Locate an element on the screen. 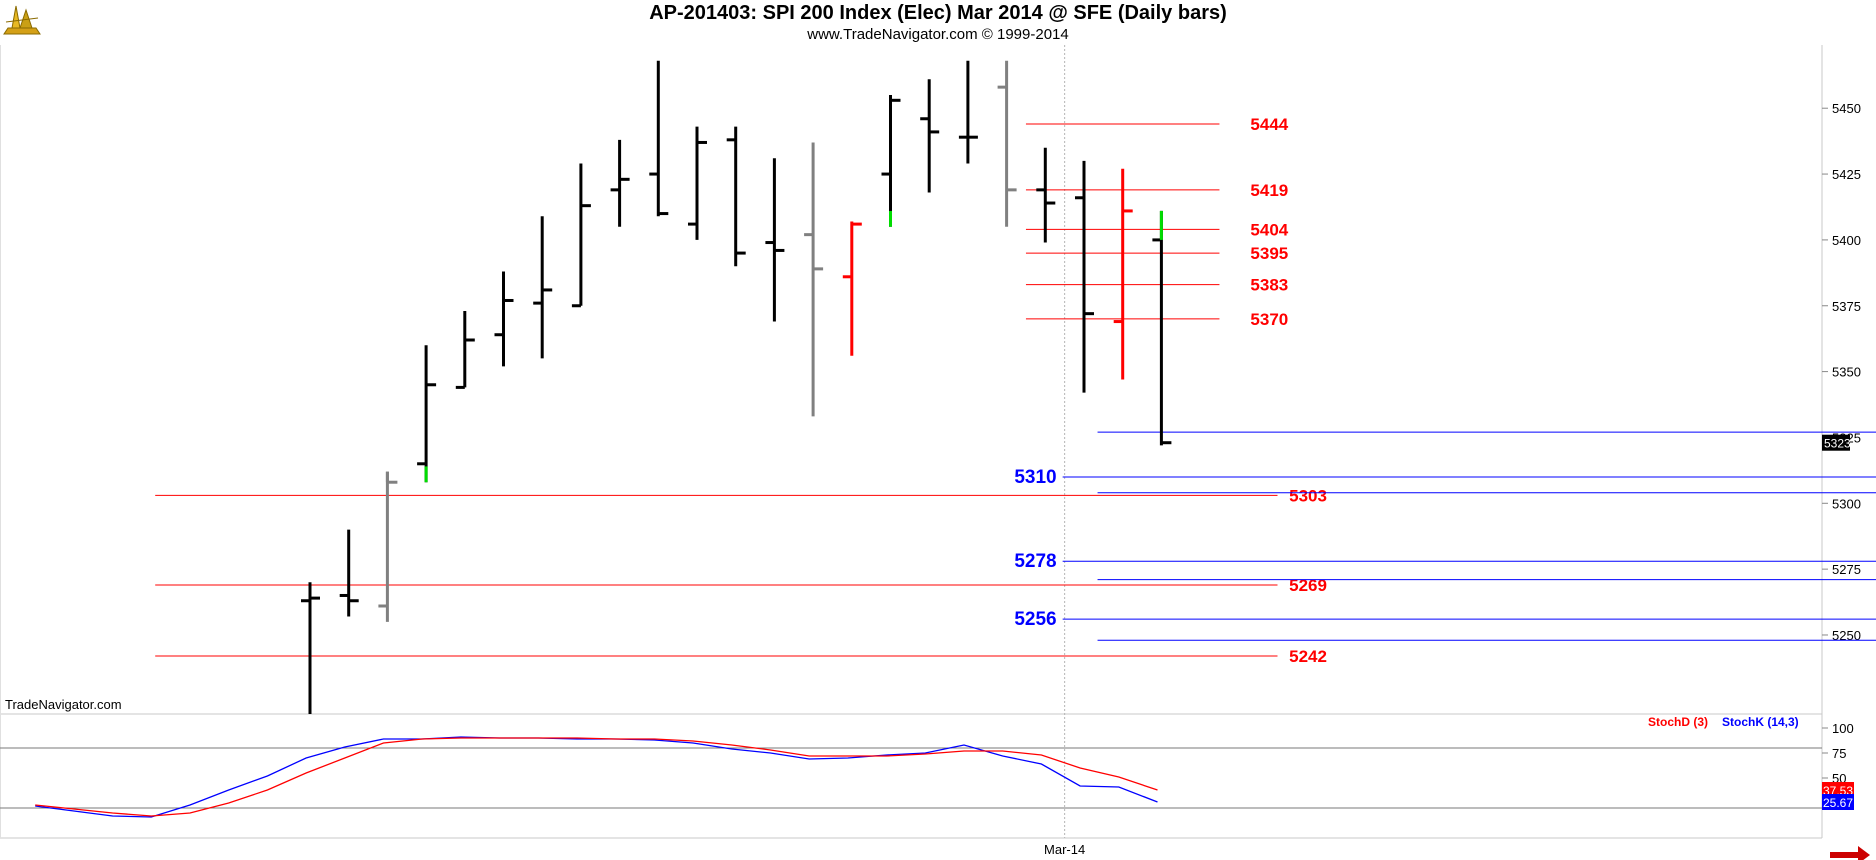 The width and height of the screenshot is (1876, 860). y-tick-label: 5375 is located at coordinates (1846, 306).